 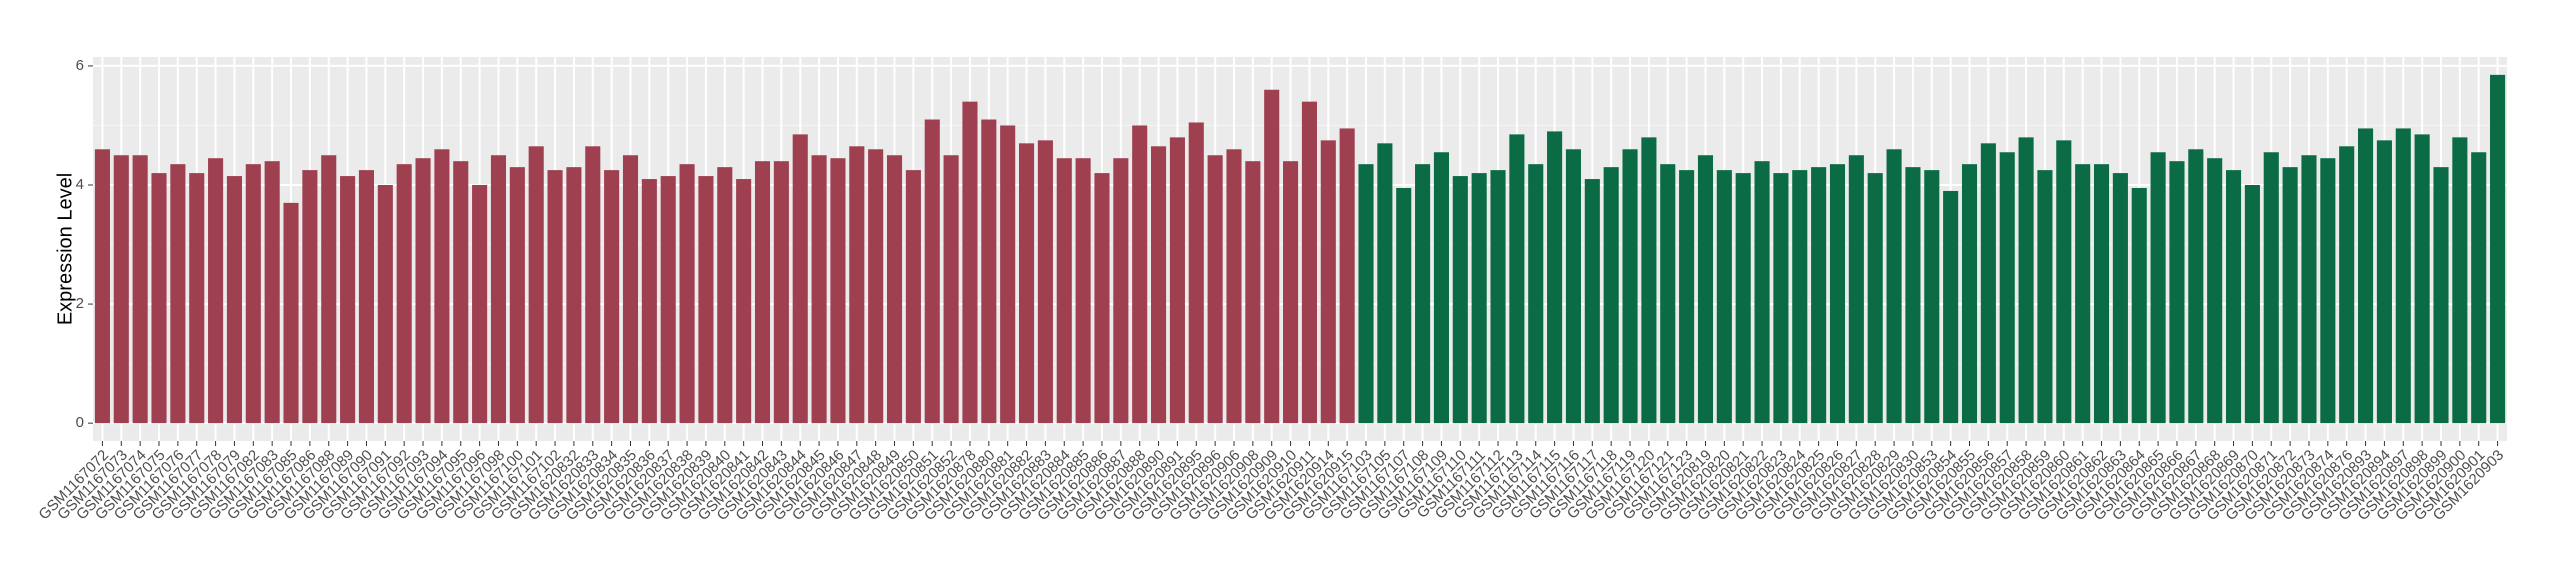 I want to click on y-tick-label: 4, so click(x=80, y=184).